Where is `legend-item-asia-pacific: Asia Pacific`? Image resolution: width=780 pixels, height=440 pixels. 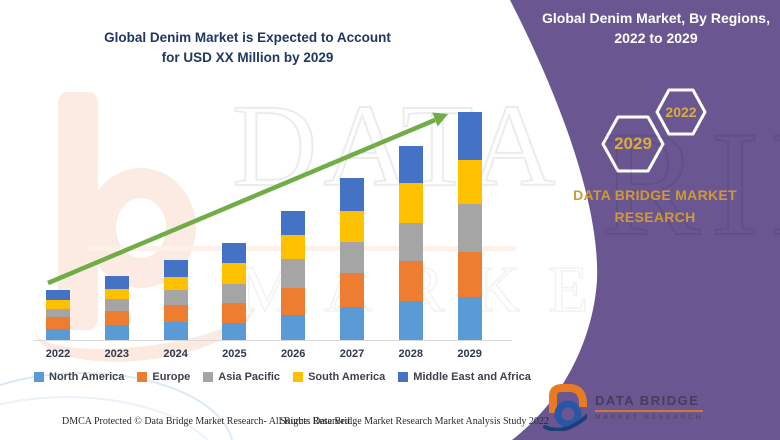
legend-item-asia-pacific: Asia Pacific is located at coordinates (241, 377).